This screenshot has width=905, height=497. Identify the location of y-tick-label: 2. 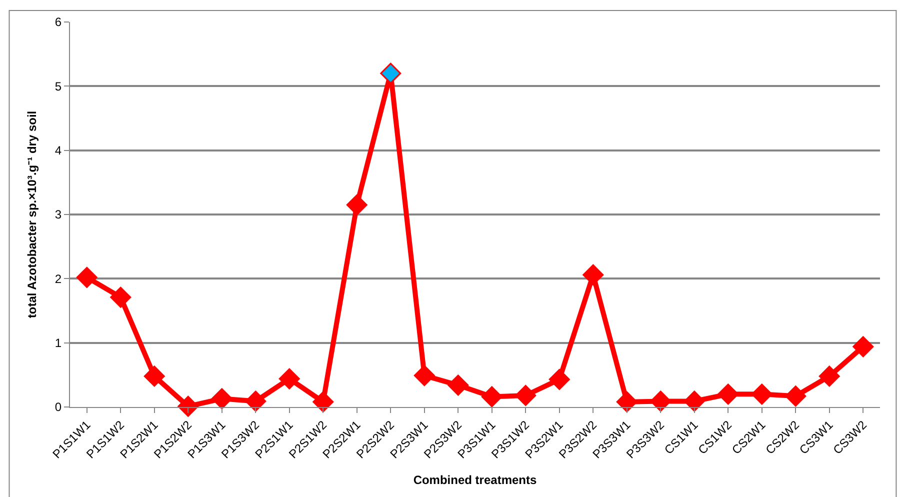
(58, 279).